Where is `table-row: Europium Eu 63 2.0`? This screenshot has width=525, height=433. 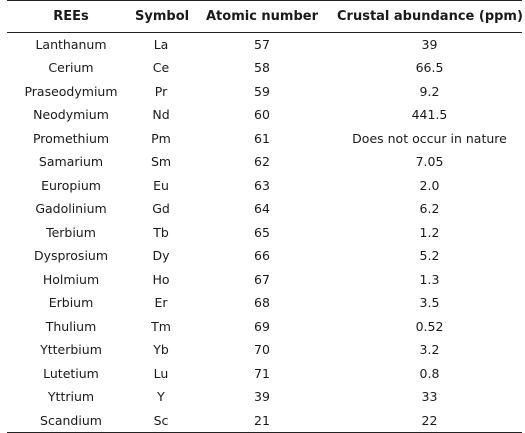 table-row: Europium Eu 63 2.0 is located at coordinates (264, 186).